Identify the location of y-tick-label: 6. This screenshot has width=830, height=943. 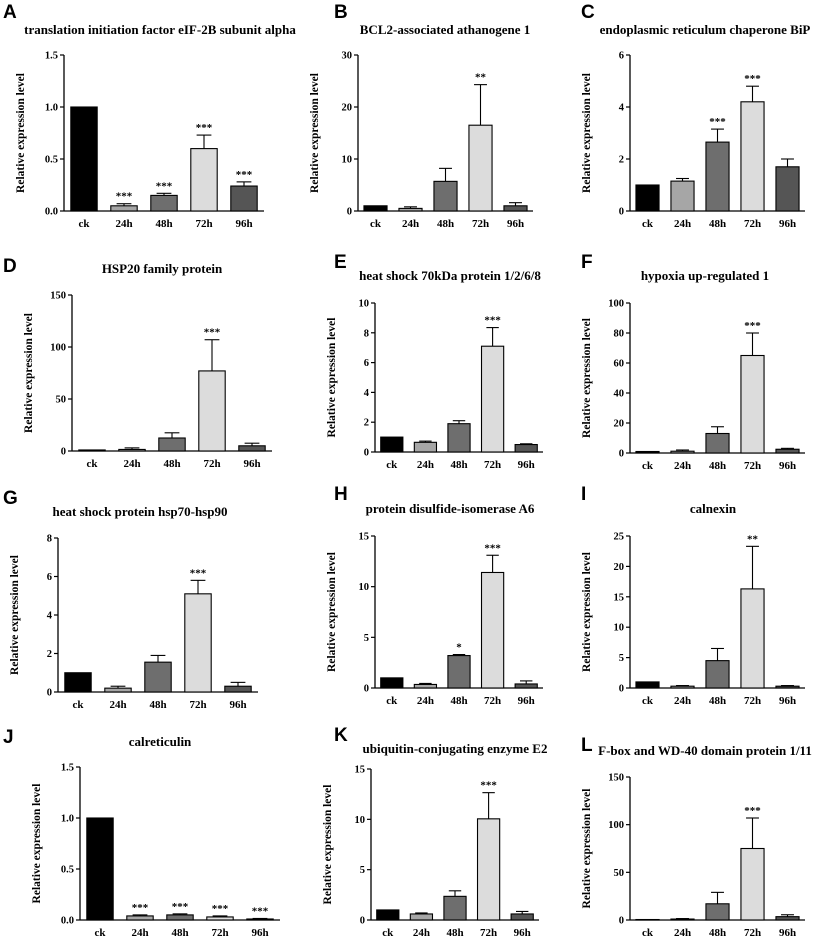
(366, 363).